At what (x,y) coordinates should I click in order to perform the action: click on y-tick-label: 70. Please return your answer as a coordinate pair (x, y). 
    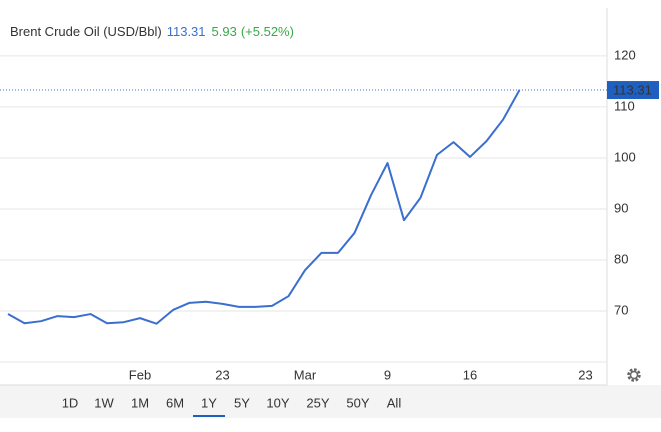
    Looking at the image, I should click on (621, 309).